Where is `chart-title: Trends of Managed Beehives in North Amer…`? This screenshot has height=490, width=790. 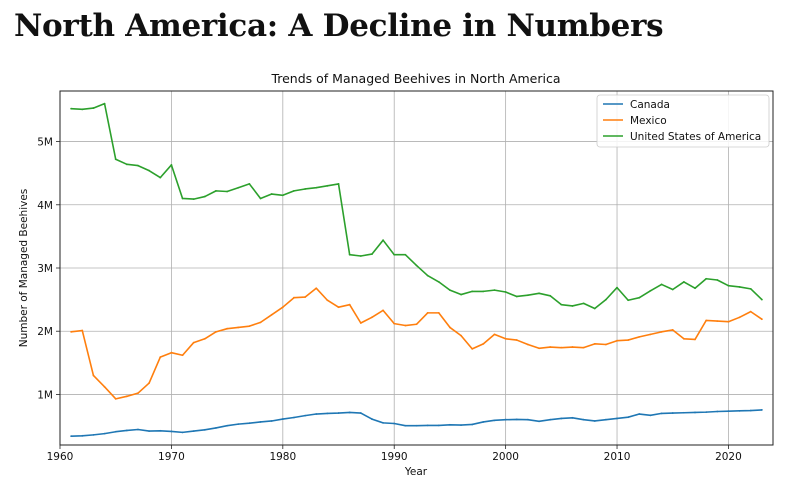 chart-title: Trends of Managed Beehives in North Amer… is located at coordinates (415, 78).